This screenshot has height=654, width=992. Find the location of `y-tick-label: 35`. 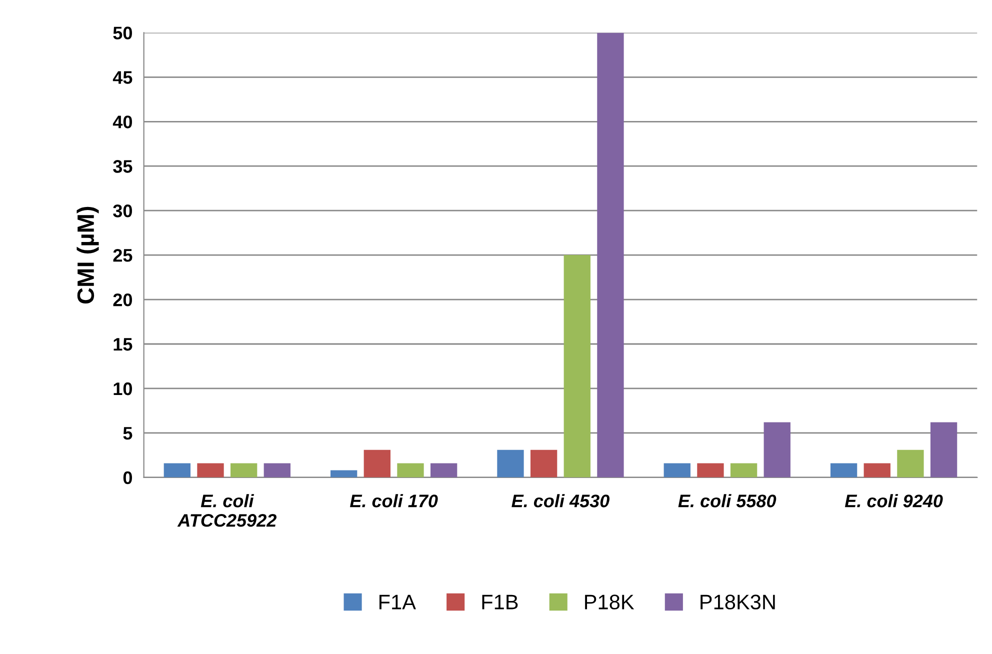

y-tick-label: 35 is located at coordinates (122, 166).